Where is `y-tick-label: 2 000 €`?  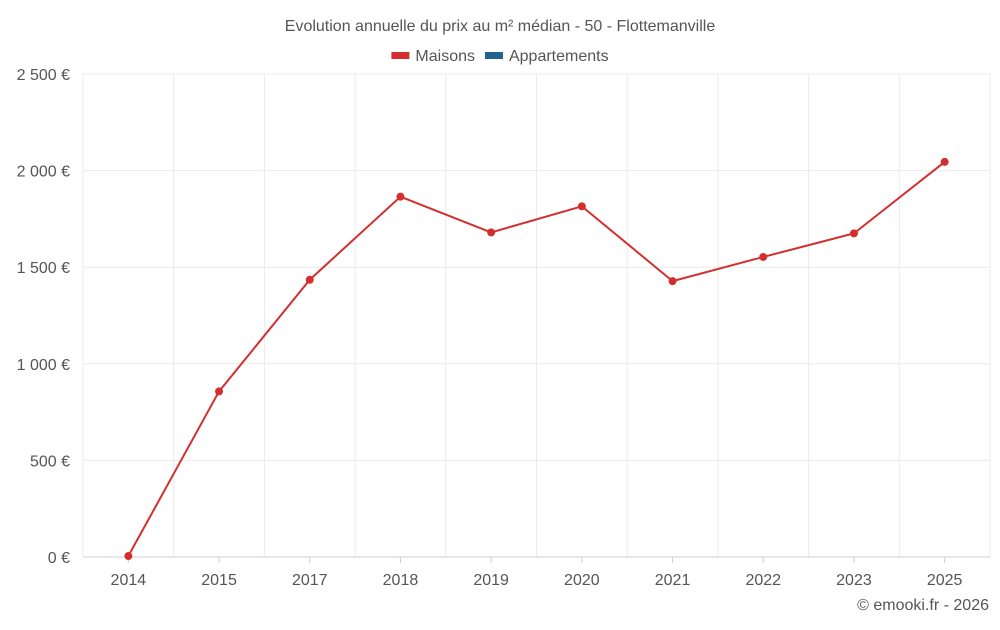 y-tick-label: 2 000 € is located at coordinates (43, 172).